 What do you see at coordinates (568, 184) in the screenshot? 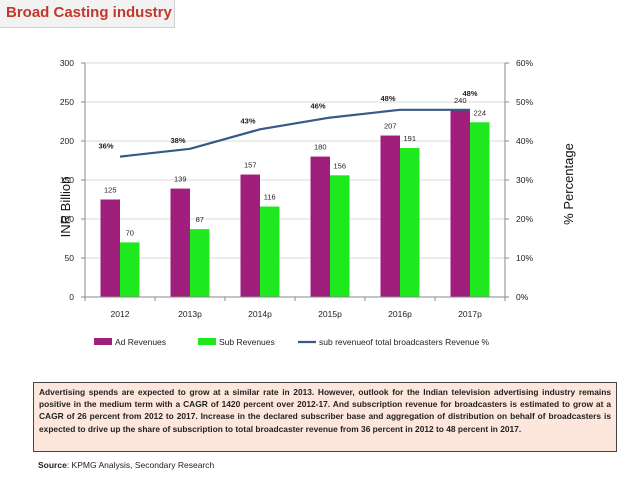
I see `y2-axis-title: % Percentage` at bounding box center [568, 184].